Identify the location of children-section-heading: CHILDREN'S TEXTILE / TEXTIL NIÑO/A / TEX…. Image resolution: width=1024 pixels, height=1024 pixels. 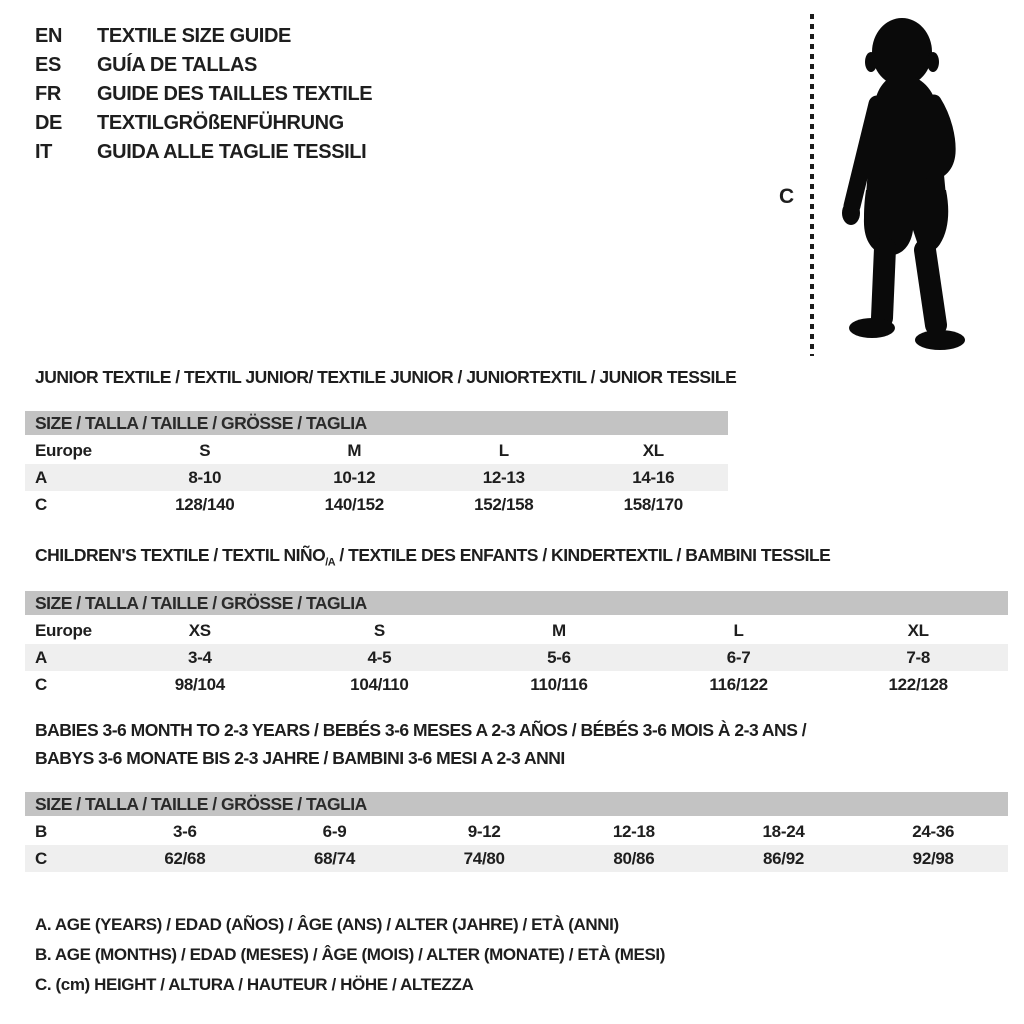
(433, 559).